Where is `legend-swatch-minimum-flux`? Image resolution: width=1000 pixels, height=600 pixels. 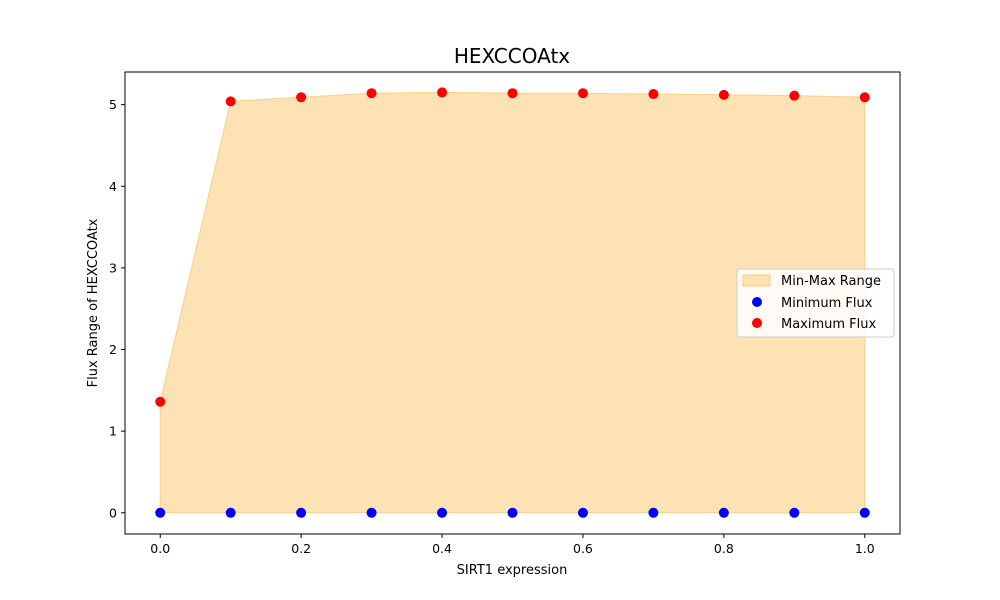 legend-swatch-minimum-flux is located at coordinates (757, 302).